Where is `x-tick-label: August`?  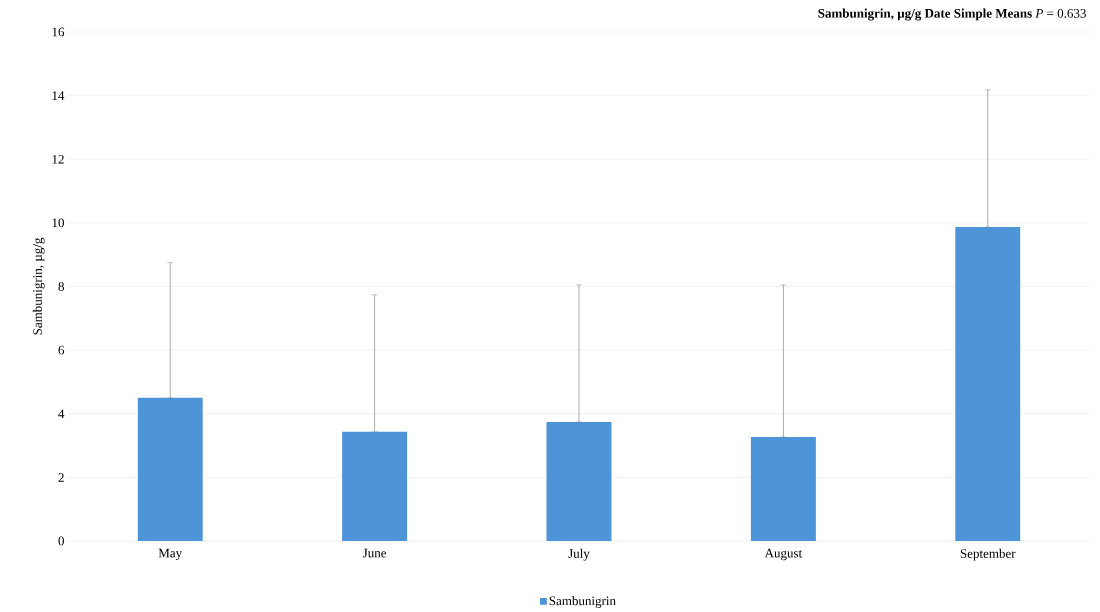 x-tick-label: August is located at coordinates (783, 554).